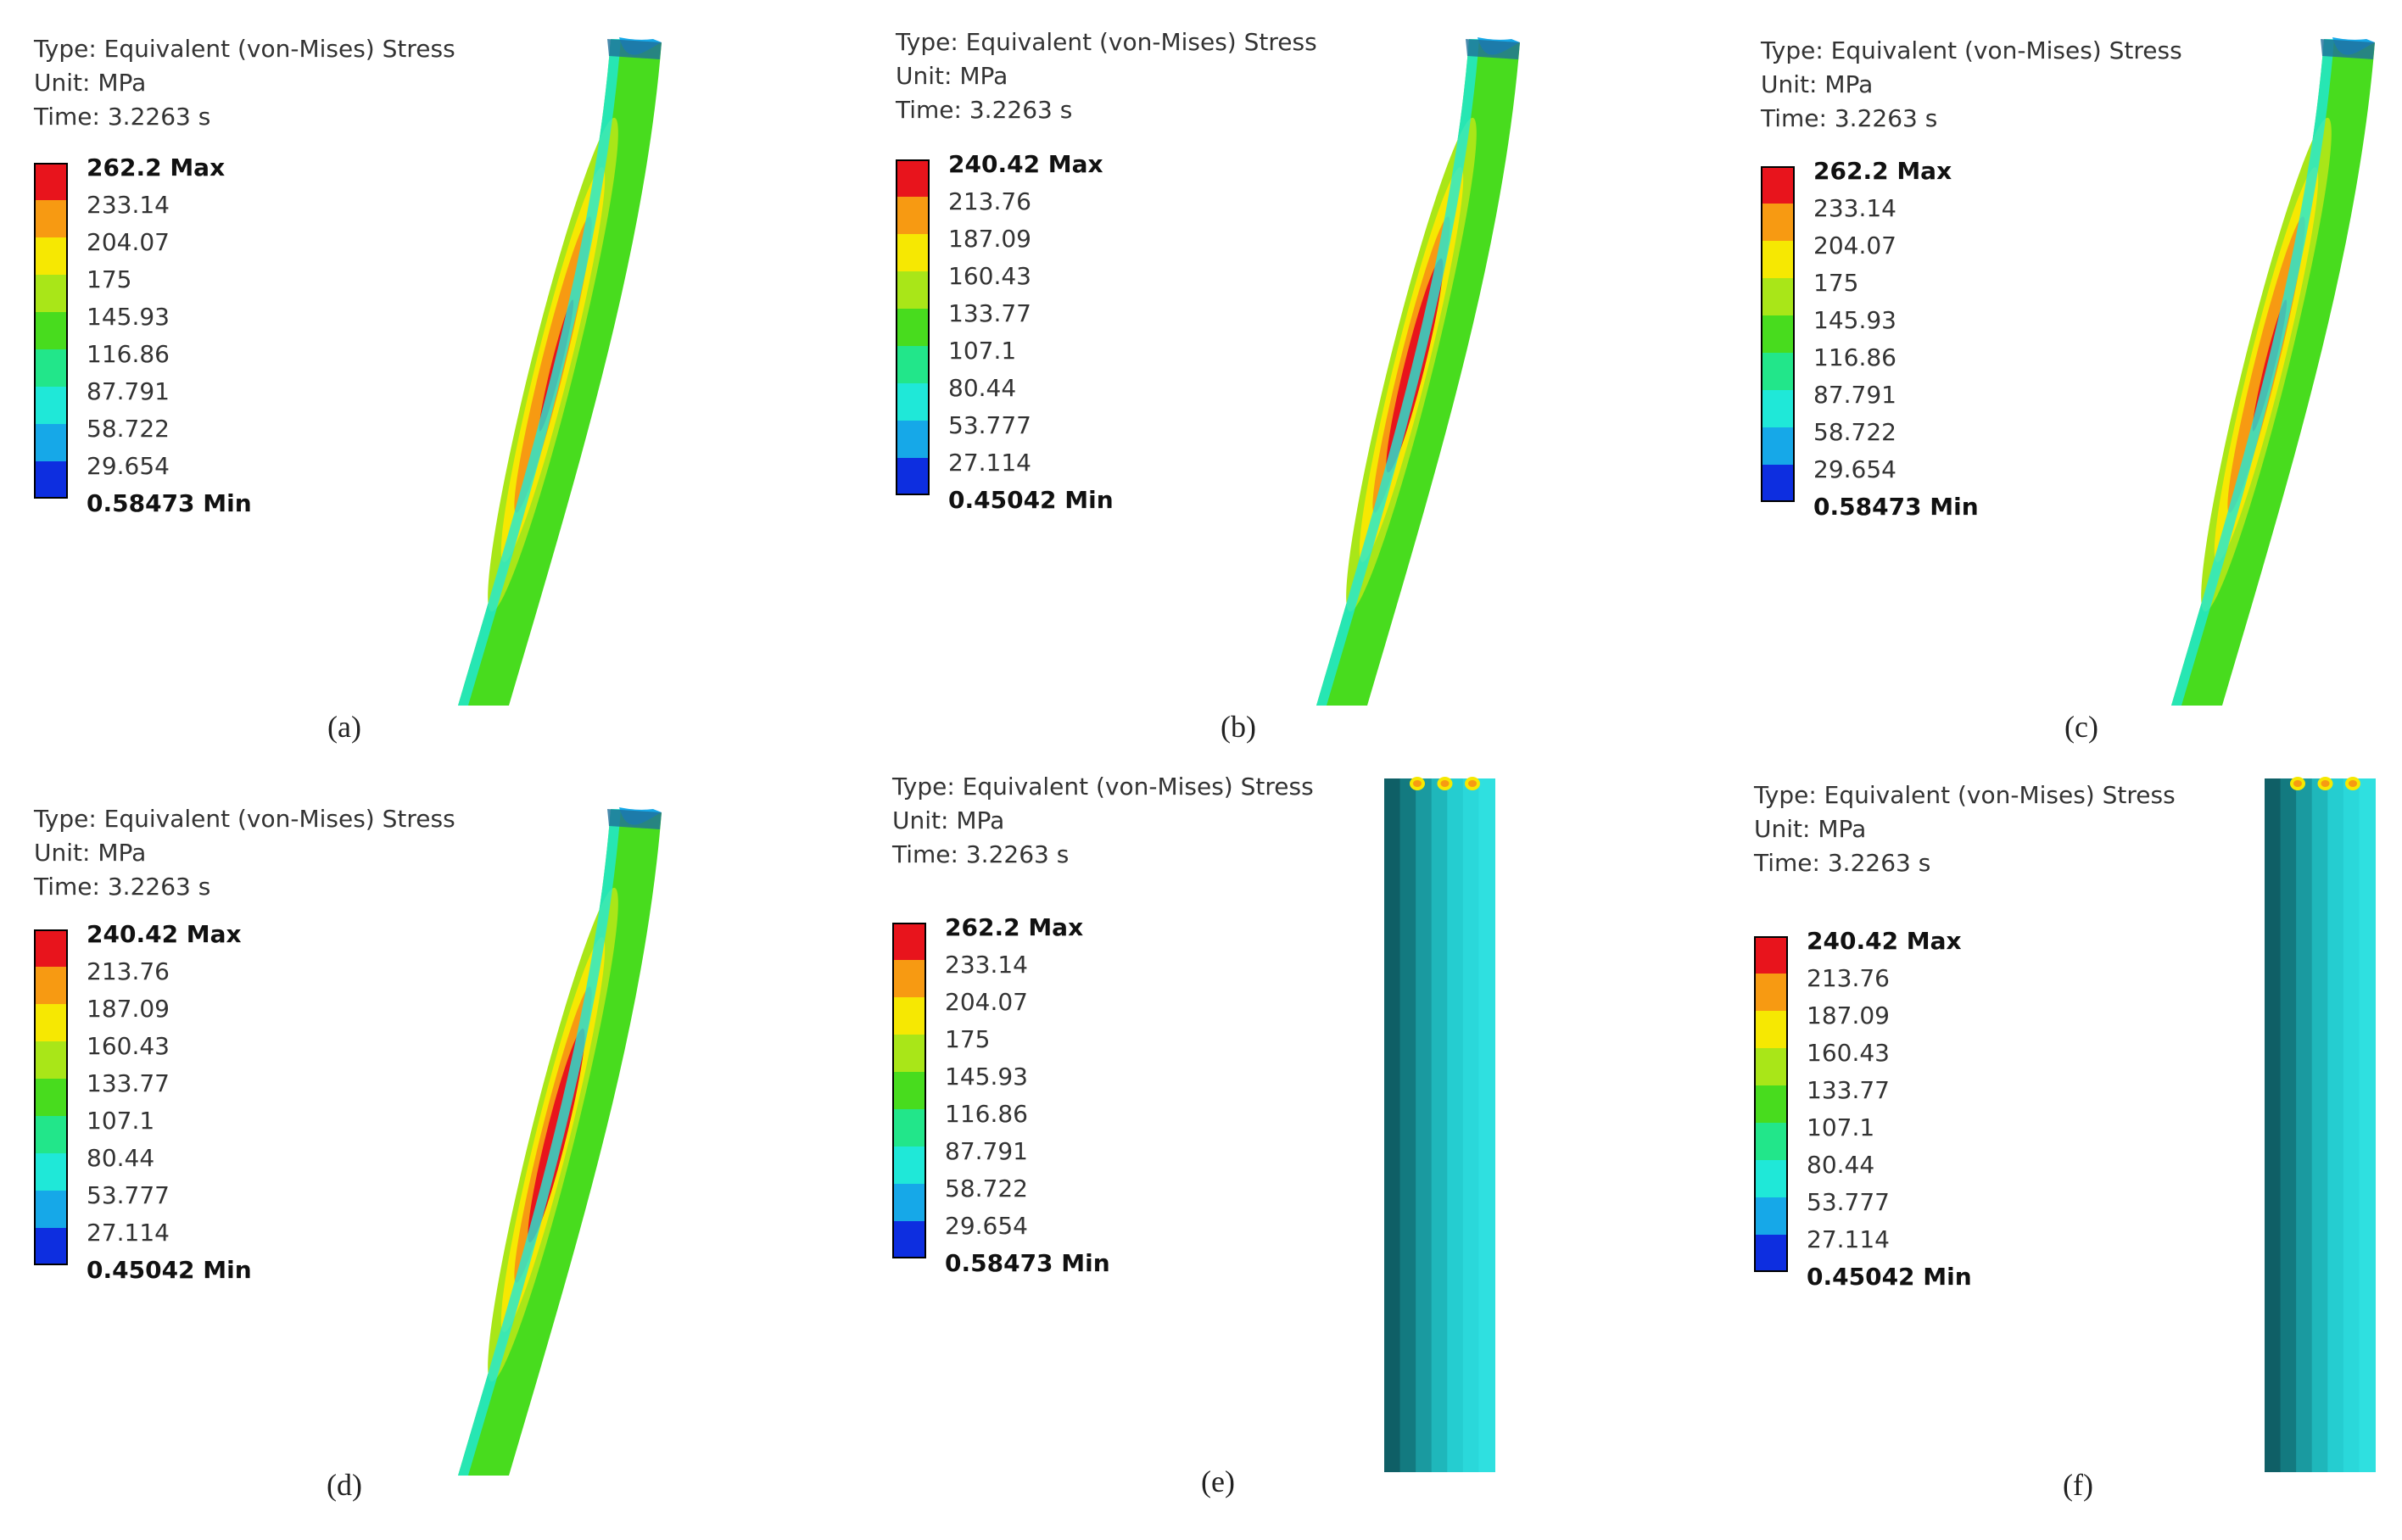 The width and height of the screenshot is (2402, 1540). Describe the element at coordinates (344, 1485) in the screenshot. I see `panel-label: (d)` at that location.